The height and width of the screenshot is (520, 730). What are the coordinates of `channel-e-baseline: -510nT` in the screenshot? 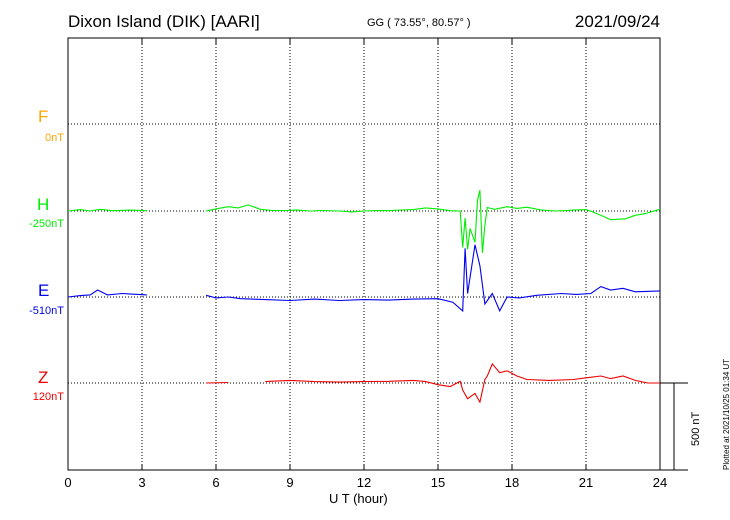 It's located at (46, 311).